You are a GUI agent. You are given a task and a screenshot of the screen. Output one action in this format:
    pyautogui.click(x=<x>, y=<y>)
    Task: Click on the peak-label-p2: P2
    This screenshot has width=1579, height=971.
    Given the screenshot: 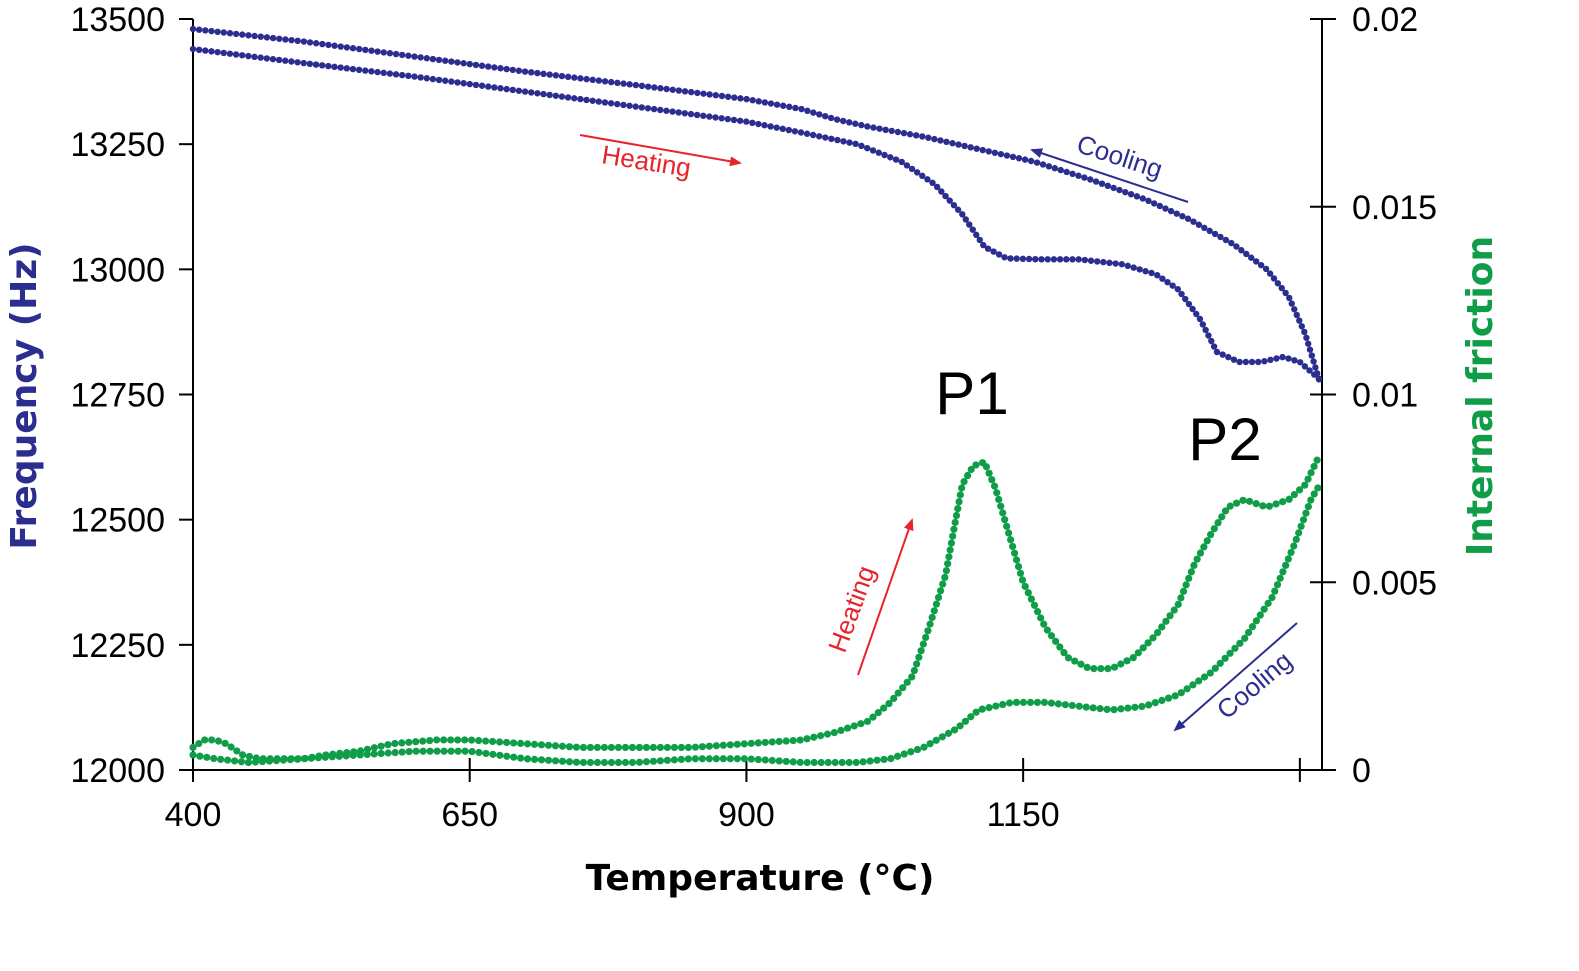 What is the action you would take?
    pyautogui.click(x=1224, y=439)
    